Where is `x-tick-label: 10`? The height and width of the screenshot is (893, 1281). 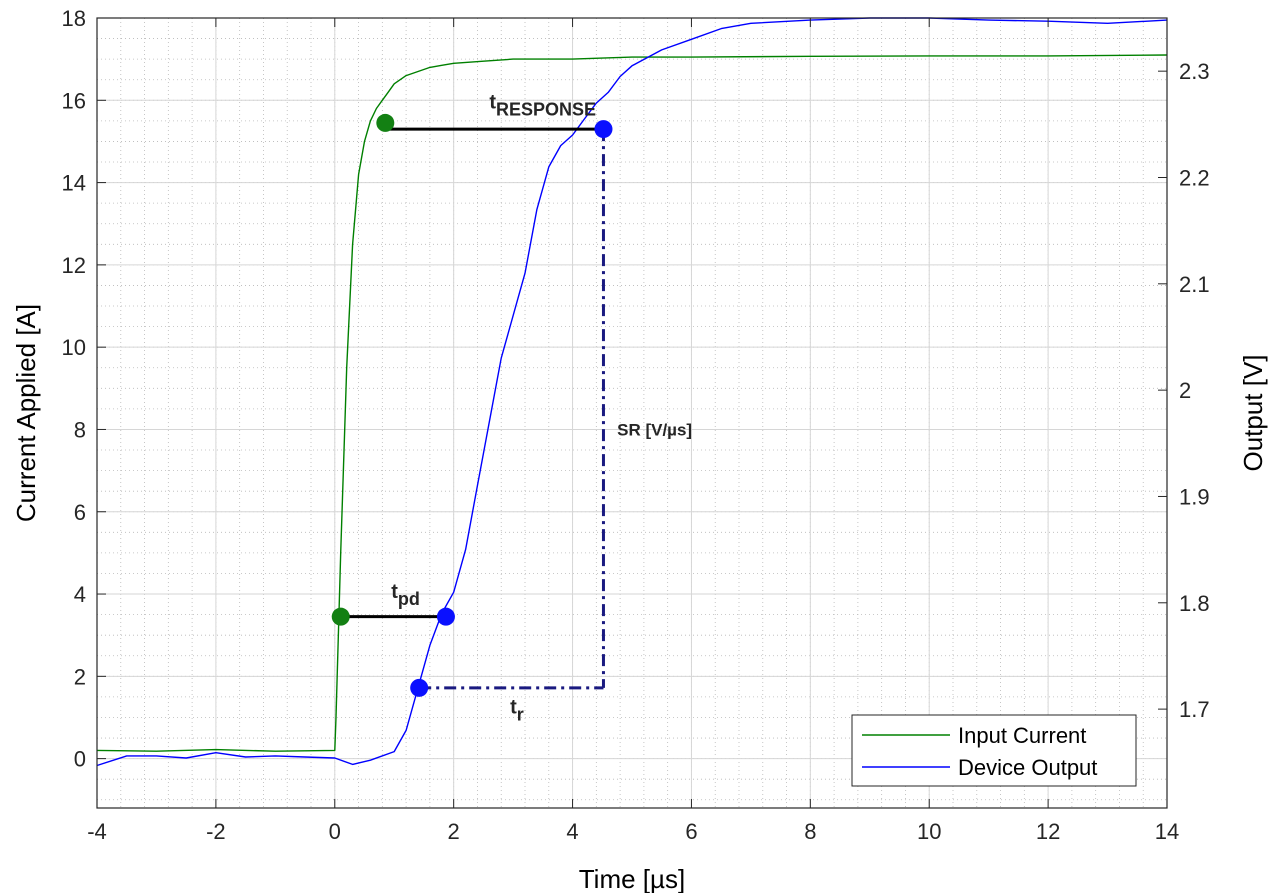 x-tick-label: 10 is located at coordinates (929, 831).